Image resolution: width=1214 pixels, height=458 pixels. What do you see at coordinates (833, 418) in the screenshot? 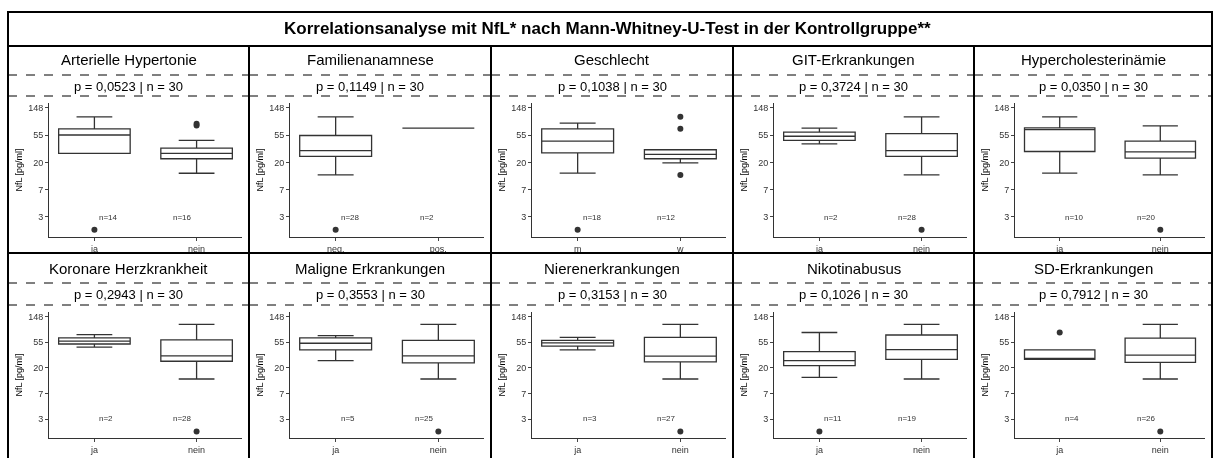
I see `annotation: n=11` at bounding box center [833, 418].